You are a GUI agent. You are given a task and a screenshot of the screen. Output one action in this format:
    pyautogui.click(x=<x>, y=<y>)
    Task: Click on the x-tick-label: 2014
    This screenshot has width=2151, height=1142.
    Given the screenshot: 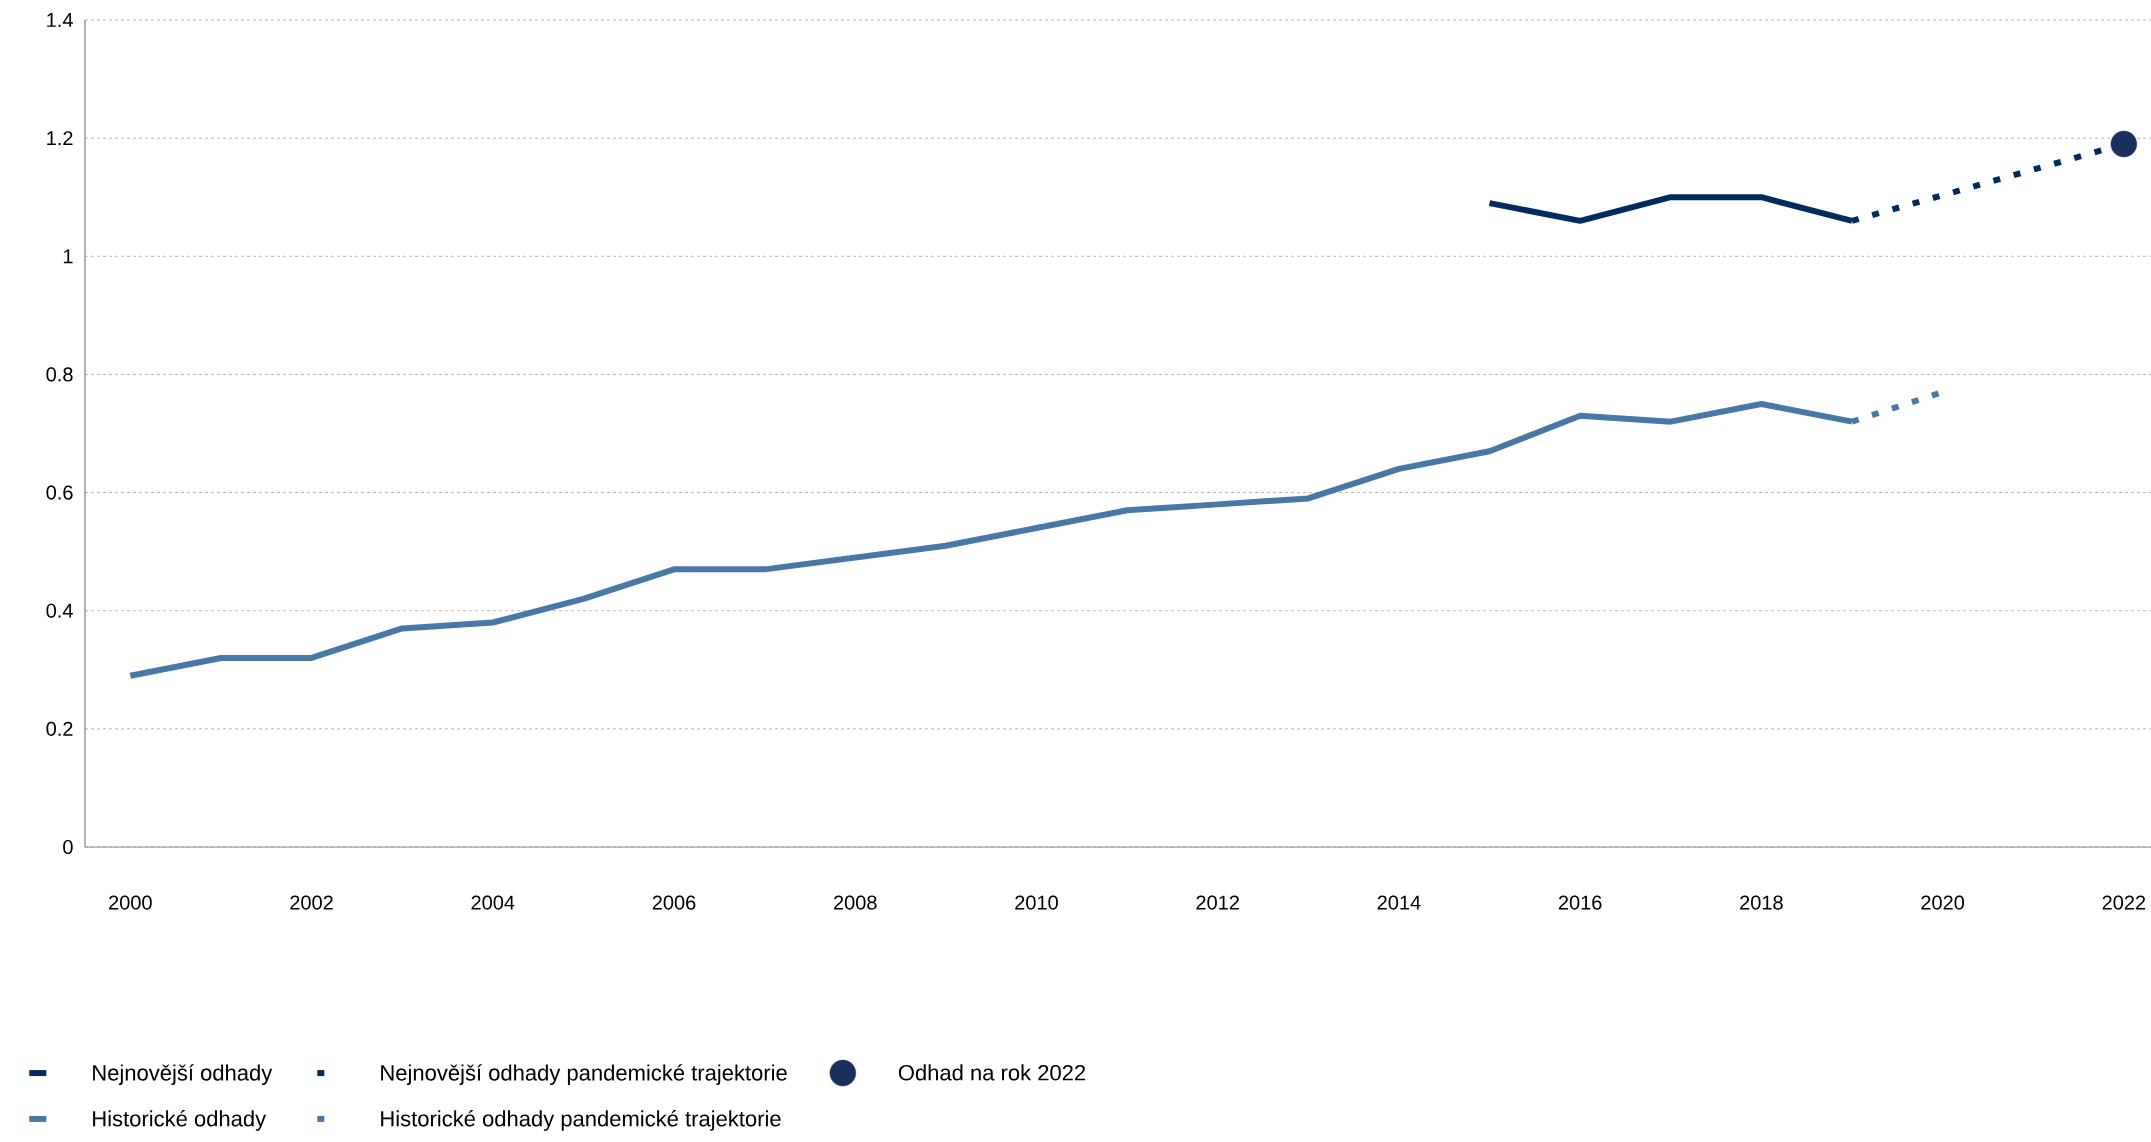 What is the action you would take?
    pyautogui.click(x=1399, y=902)
    